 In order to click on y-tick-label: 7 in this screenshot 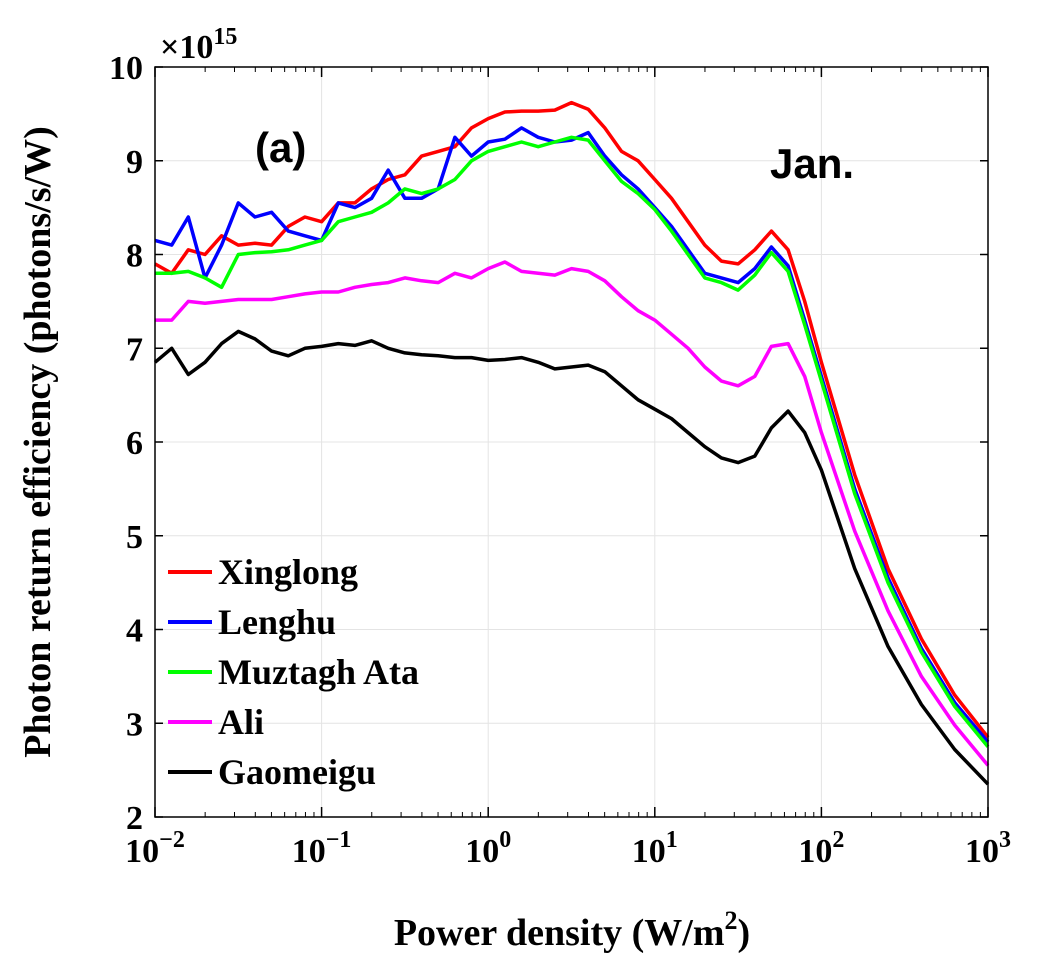, I will do `click(134, 349)`.